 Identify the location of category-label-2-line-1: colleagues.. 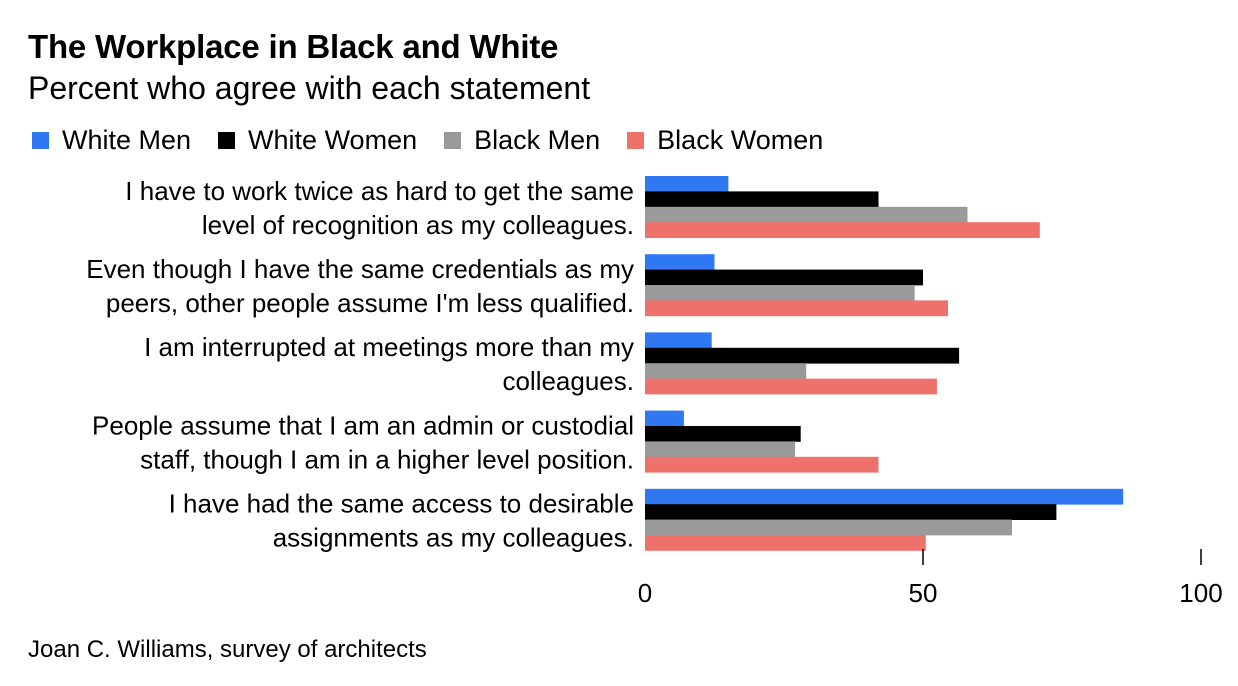
(568, 381).